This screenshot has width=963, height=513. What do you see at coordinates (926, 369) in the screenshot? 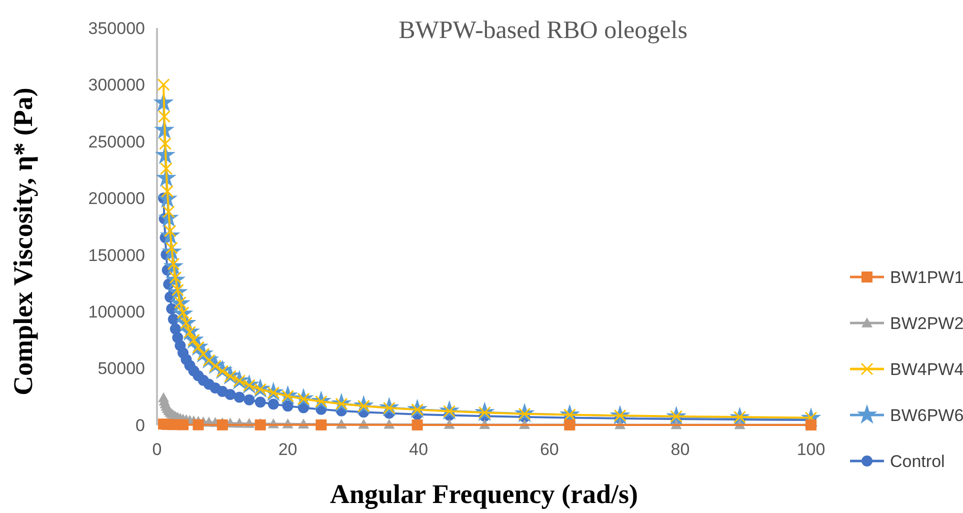
I see `legend-label: BW4PW4` at bounding box center [926, 369].